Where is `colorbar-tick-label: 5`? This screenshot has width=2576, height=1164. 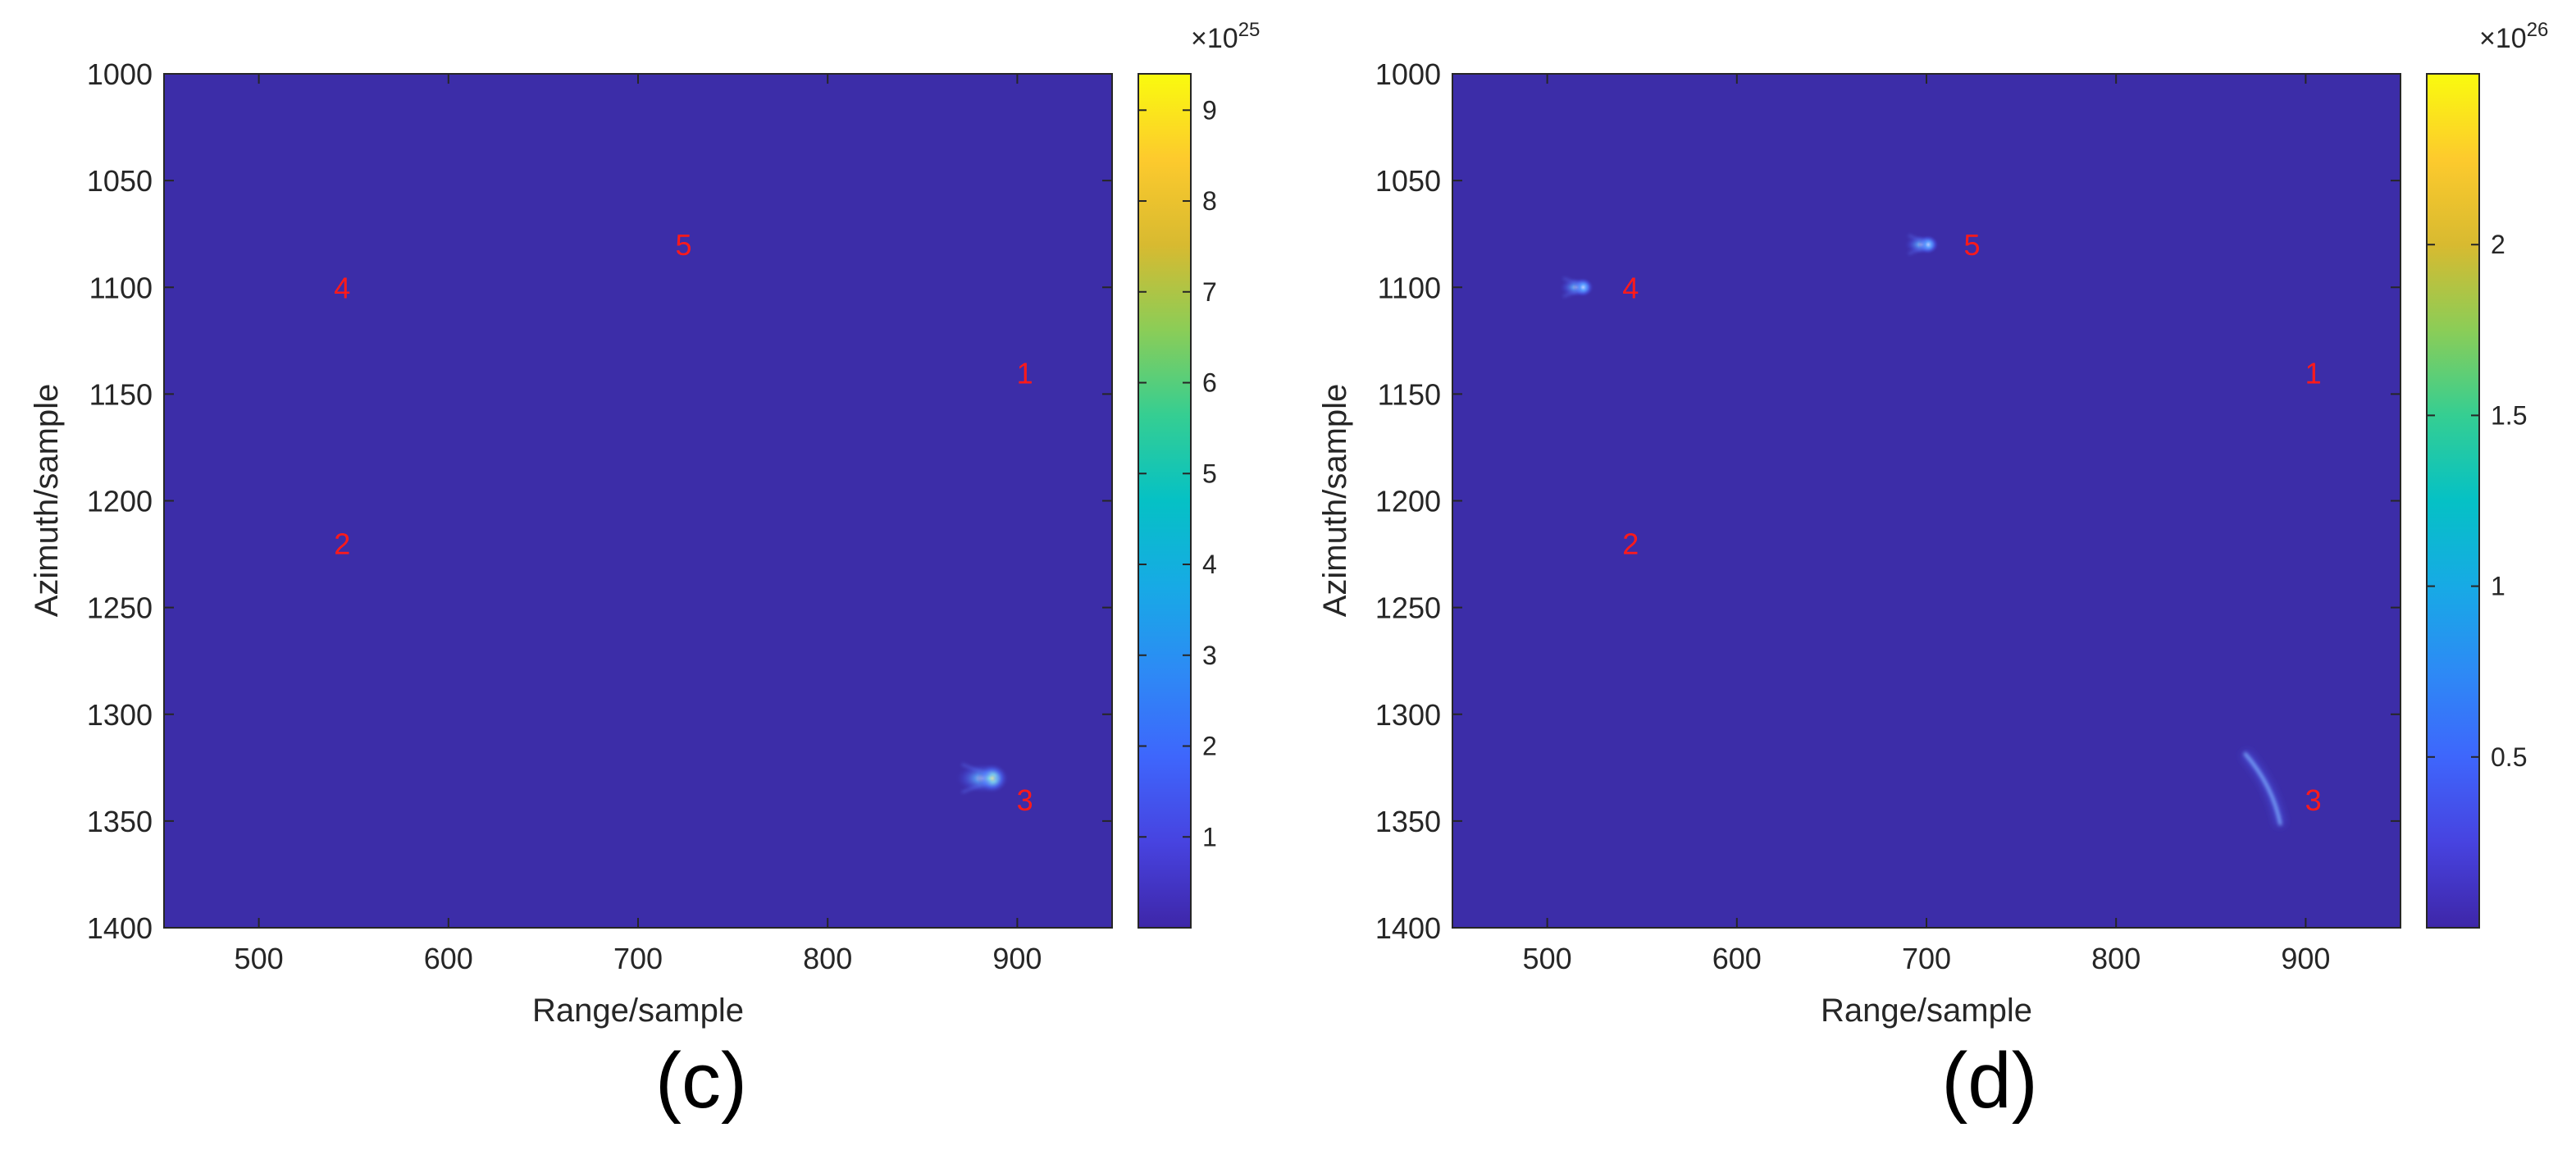
colorbar-tick-label: 5 is located at coordinates (1209, 474).